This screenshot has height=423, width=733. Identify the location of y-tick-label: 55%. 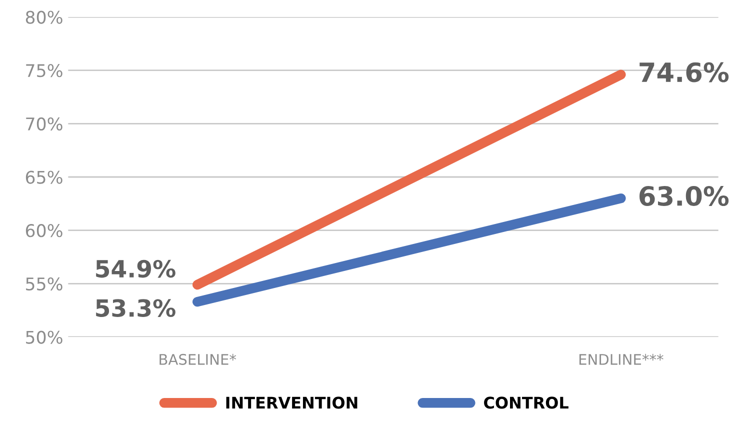
(44, 284).